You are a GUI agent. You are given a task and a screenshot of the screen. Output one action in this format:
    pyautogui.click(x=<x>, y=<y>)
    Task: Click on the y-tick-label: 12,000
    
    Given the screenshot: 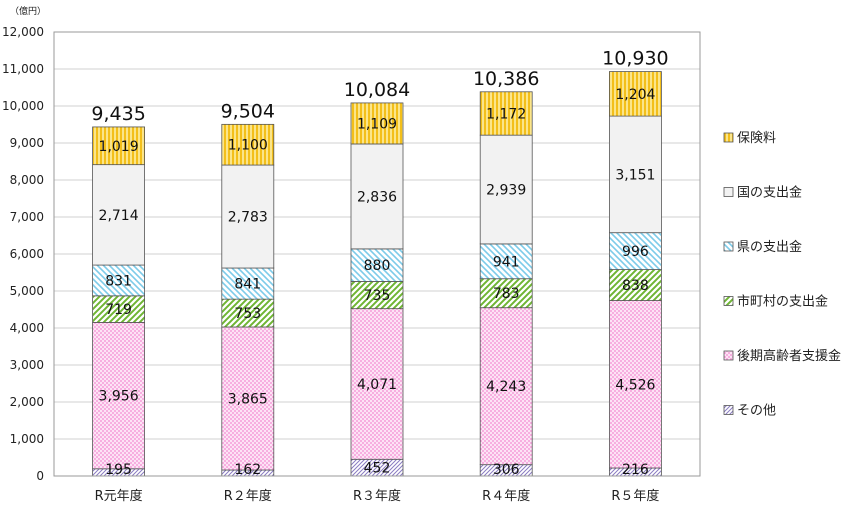 What is the action you would take?
    pyautogui.click(x=23, y=32)
    